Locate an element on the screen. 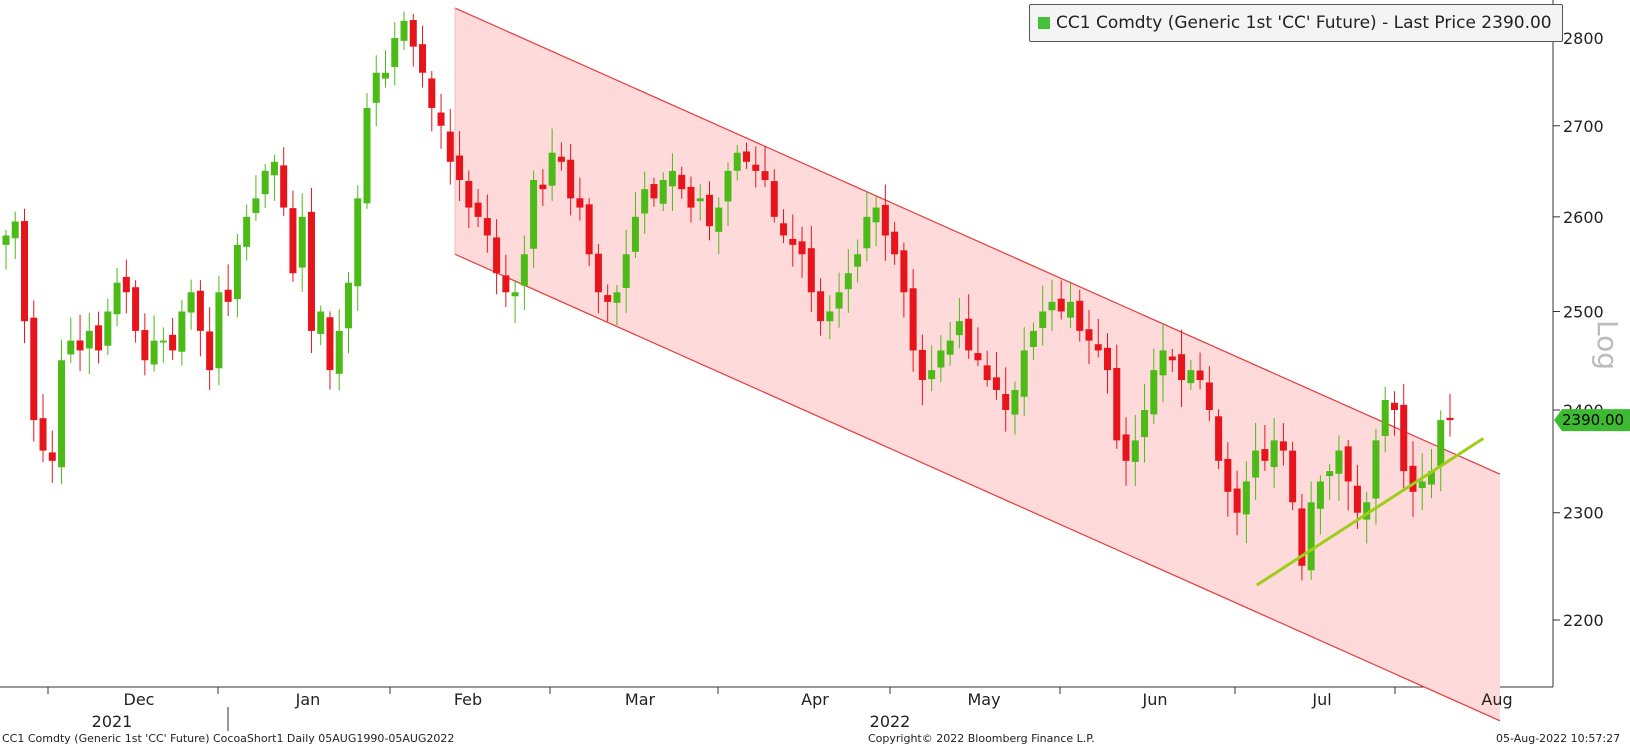 The width and height of the screenshot is (1630, 747). y-tick-label: 2300 is located at coordinates (1583, 513).